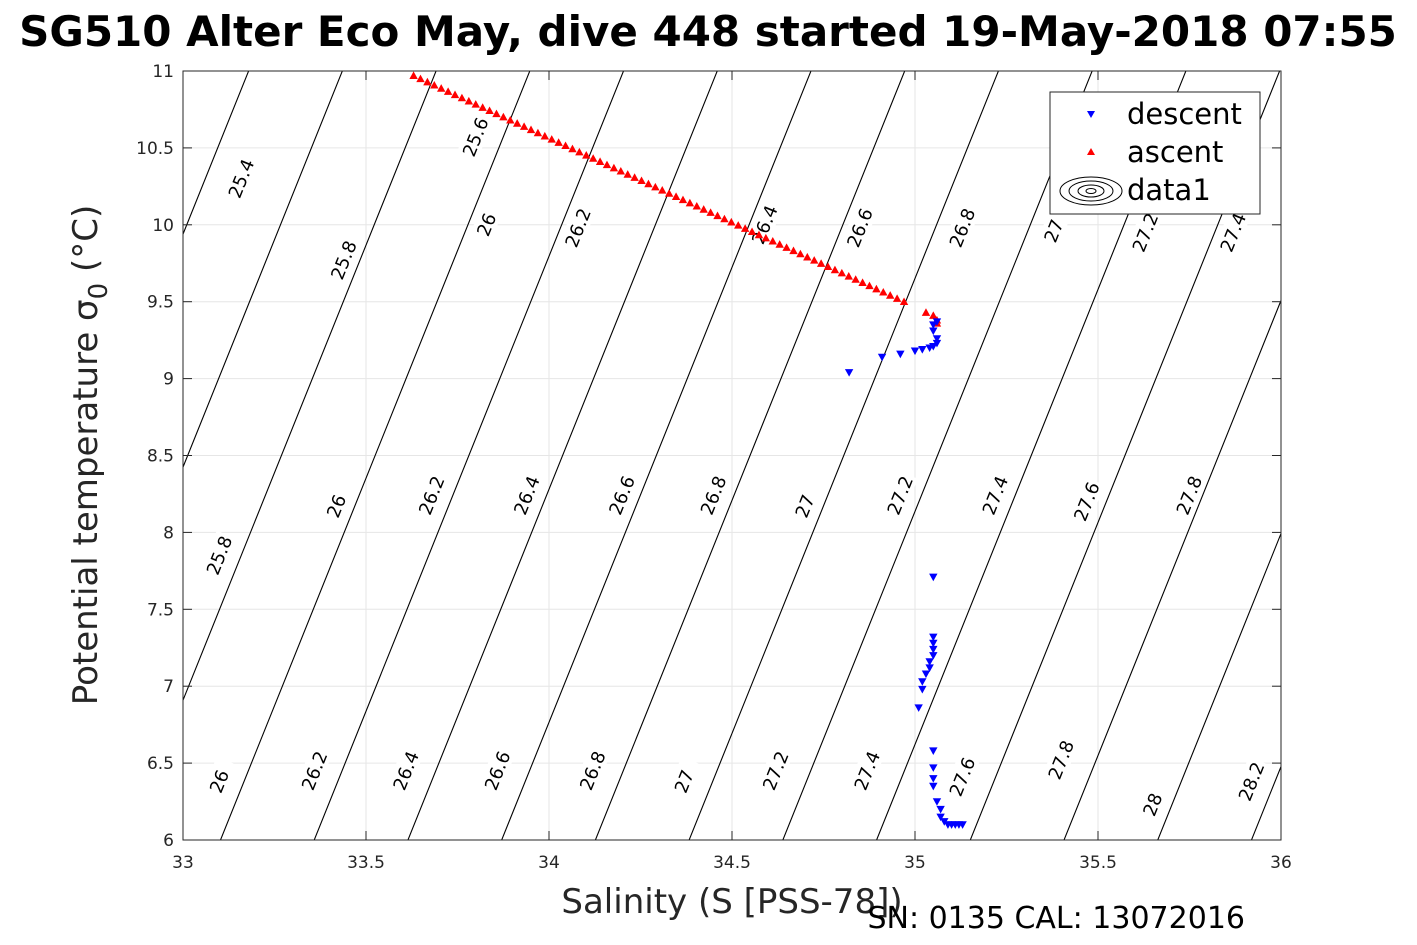  What do you see at coordinates (1091, 114) in the screenshot?
I see `legend-descent-marker` at bounding box center [1091, 114].